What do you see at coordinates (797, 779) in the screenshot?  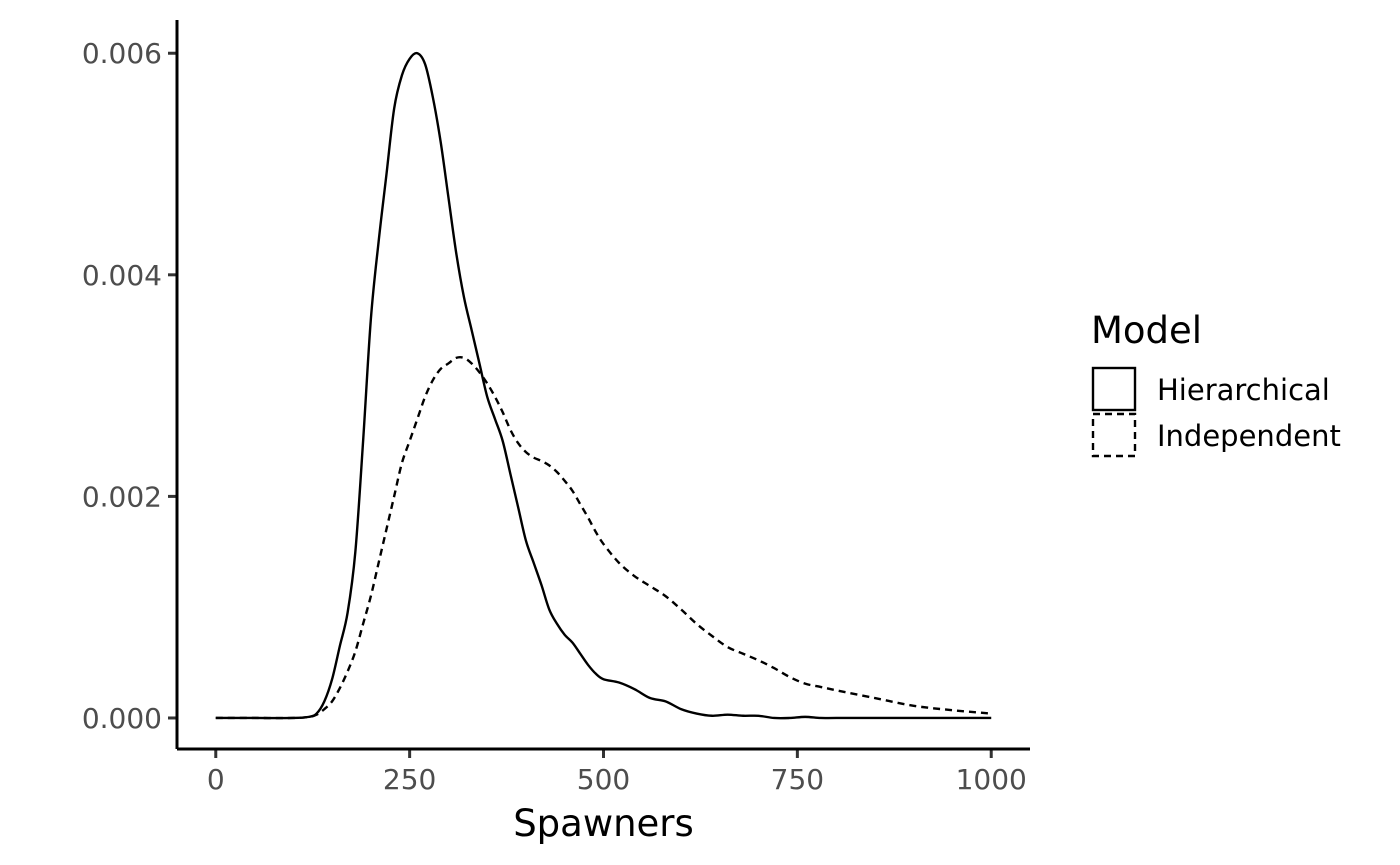 I see `x-tick-label: 750` at bounding box center [797, 779].